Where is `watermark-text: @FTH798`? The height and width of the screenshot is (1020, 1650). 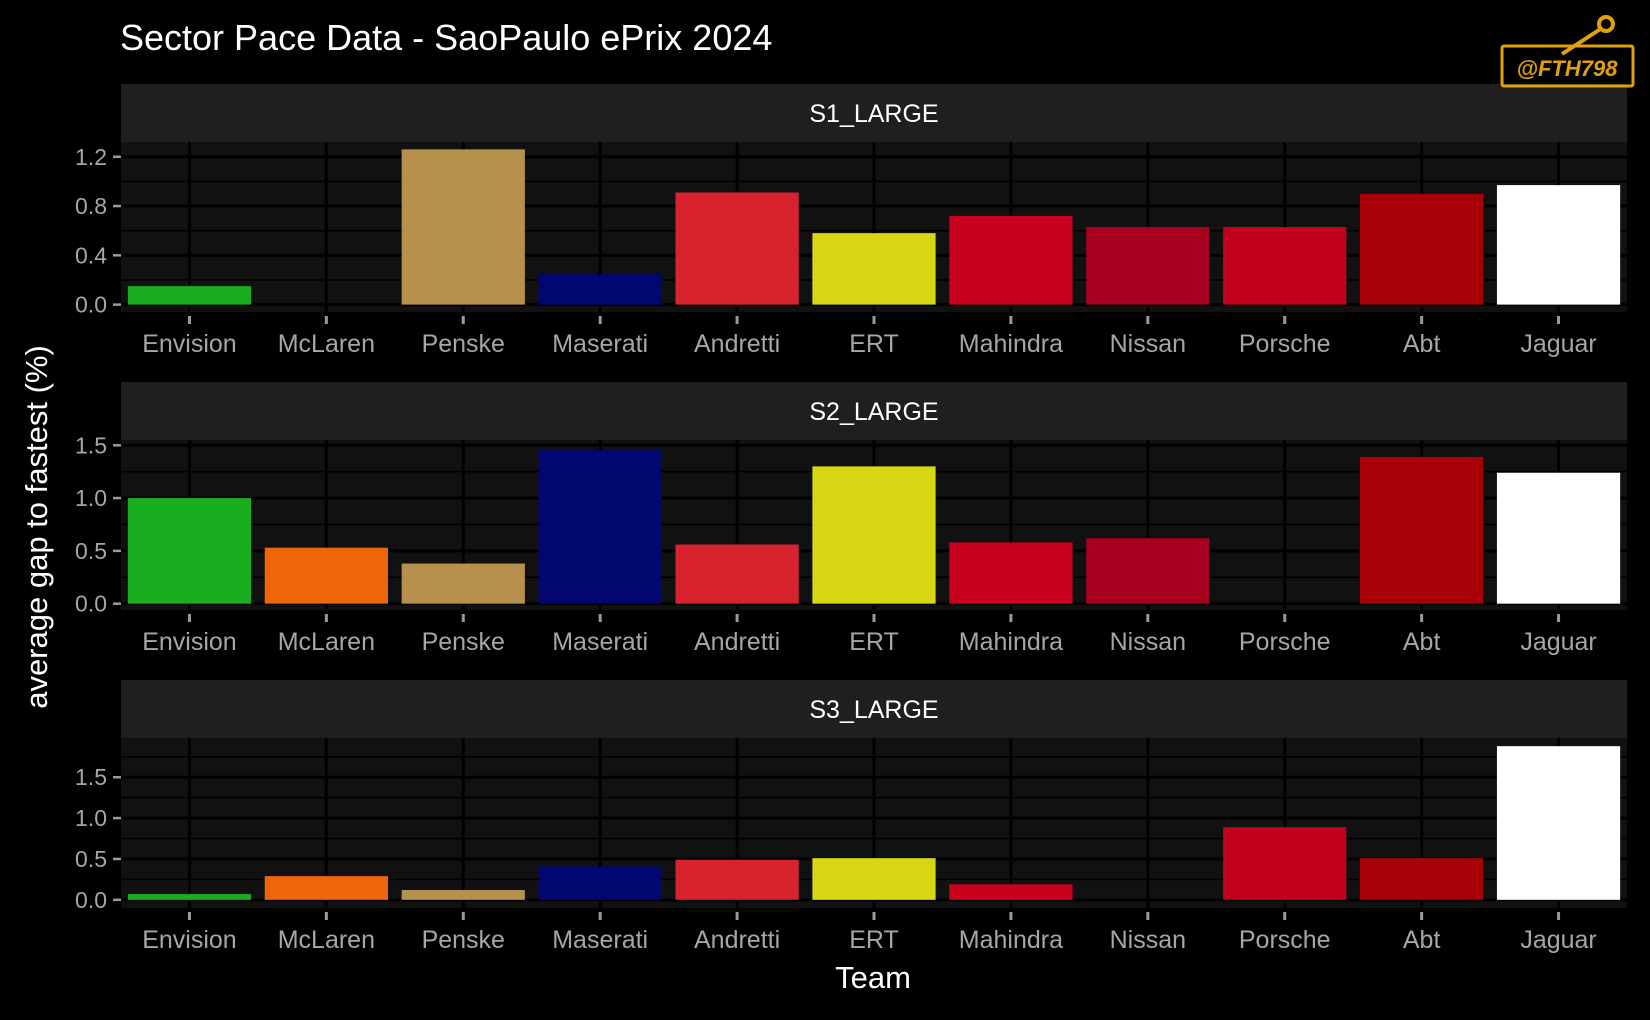 watermark-text: @FTH798 is located at coordinates (1568, 68).